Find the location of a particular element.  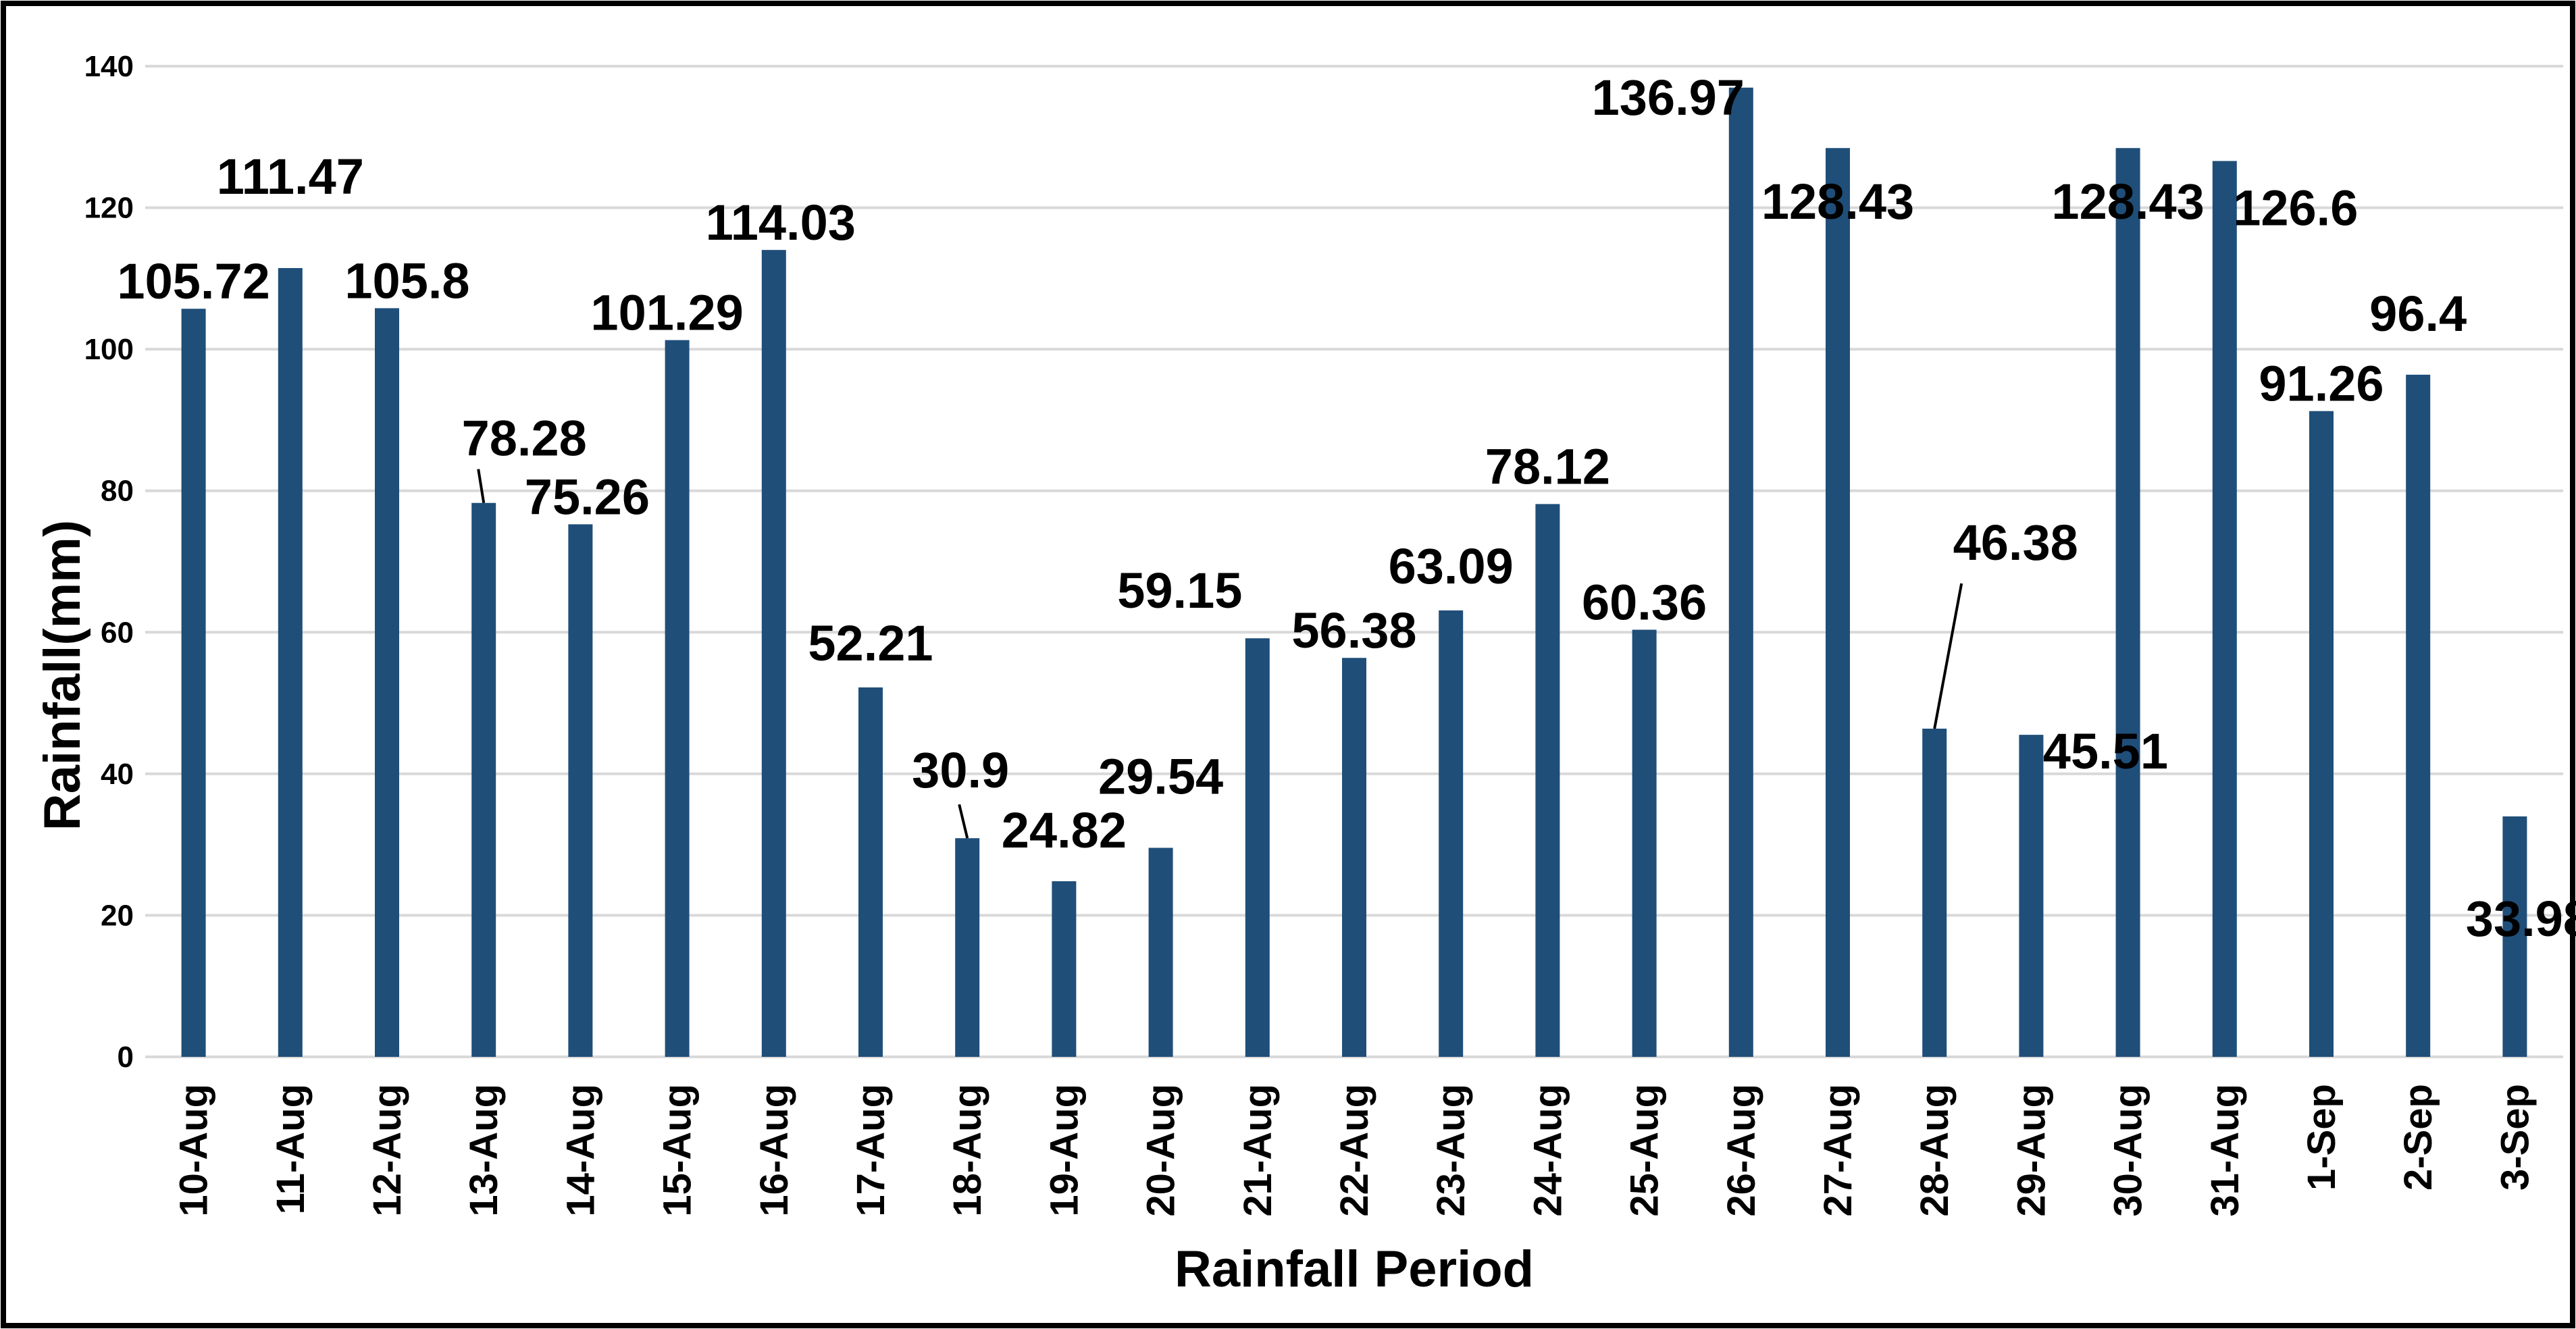

data-label: 56.38 is located at coordinates (1353, 630).